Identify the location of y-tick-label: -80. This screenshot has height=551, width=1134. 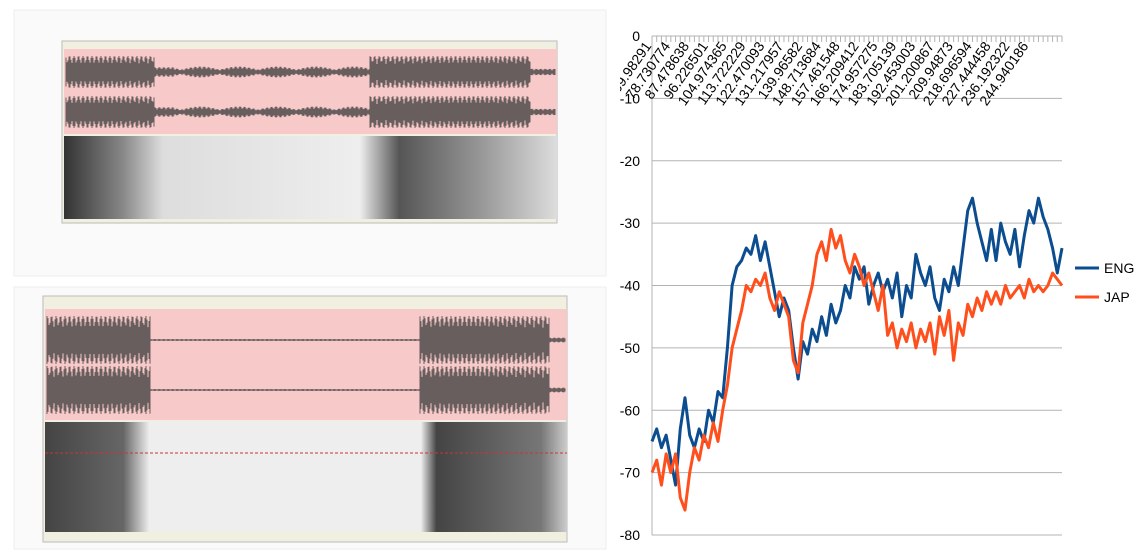
(630, 535).